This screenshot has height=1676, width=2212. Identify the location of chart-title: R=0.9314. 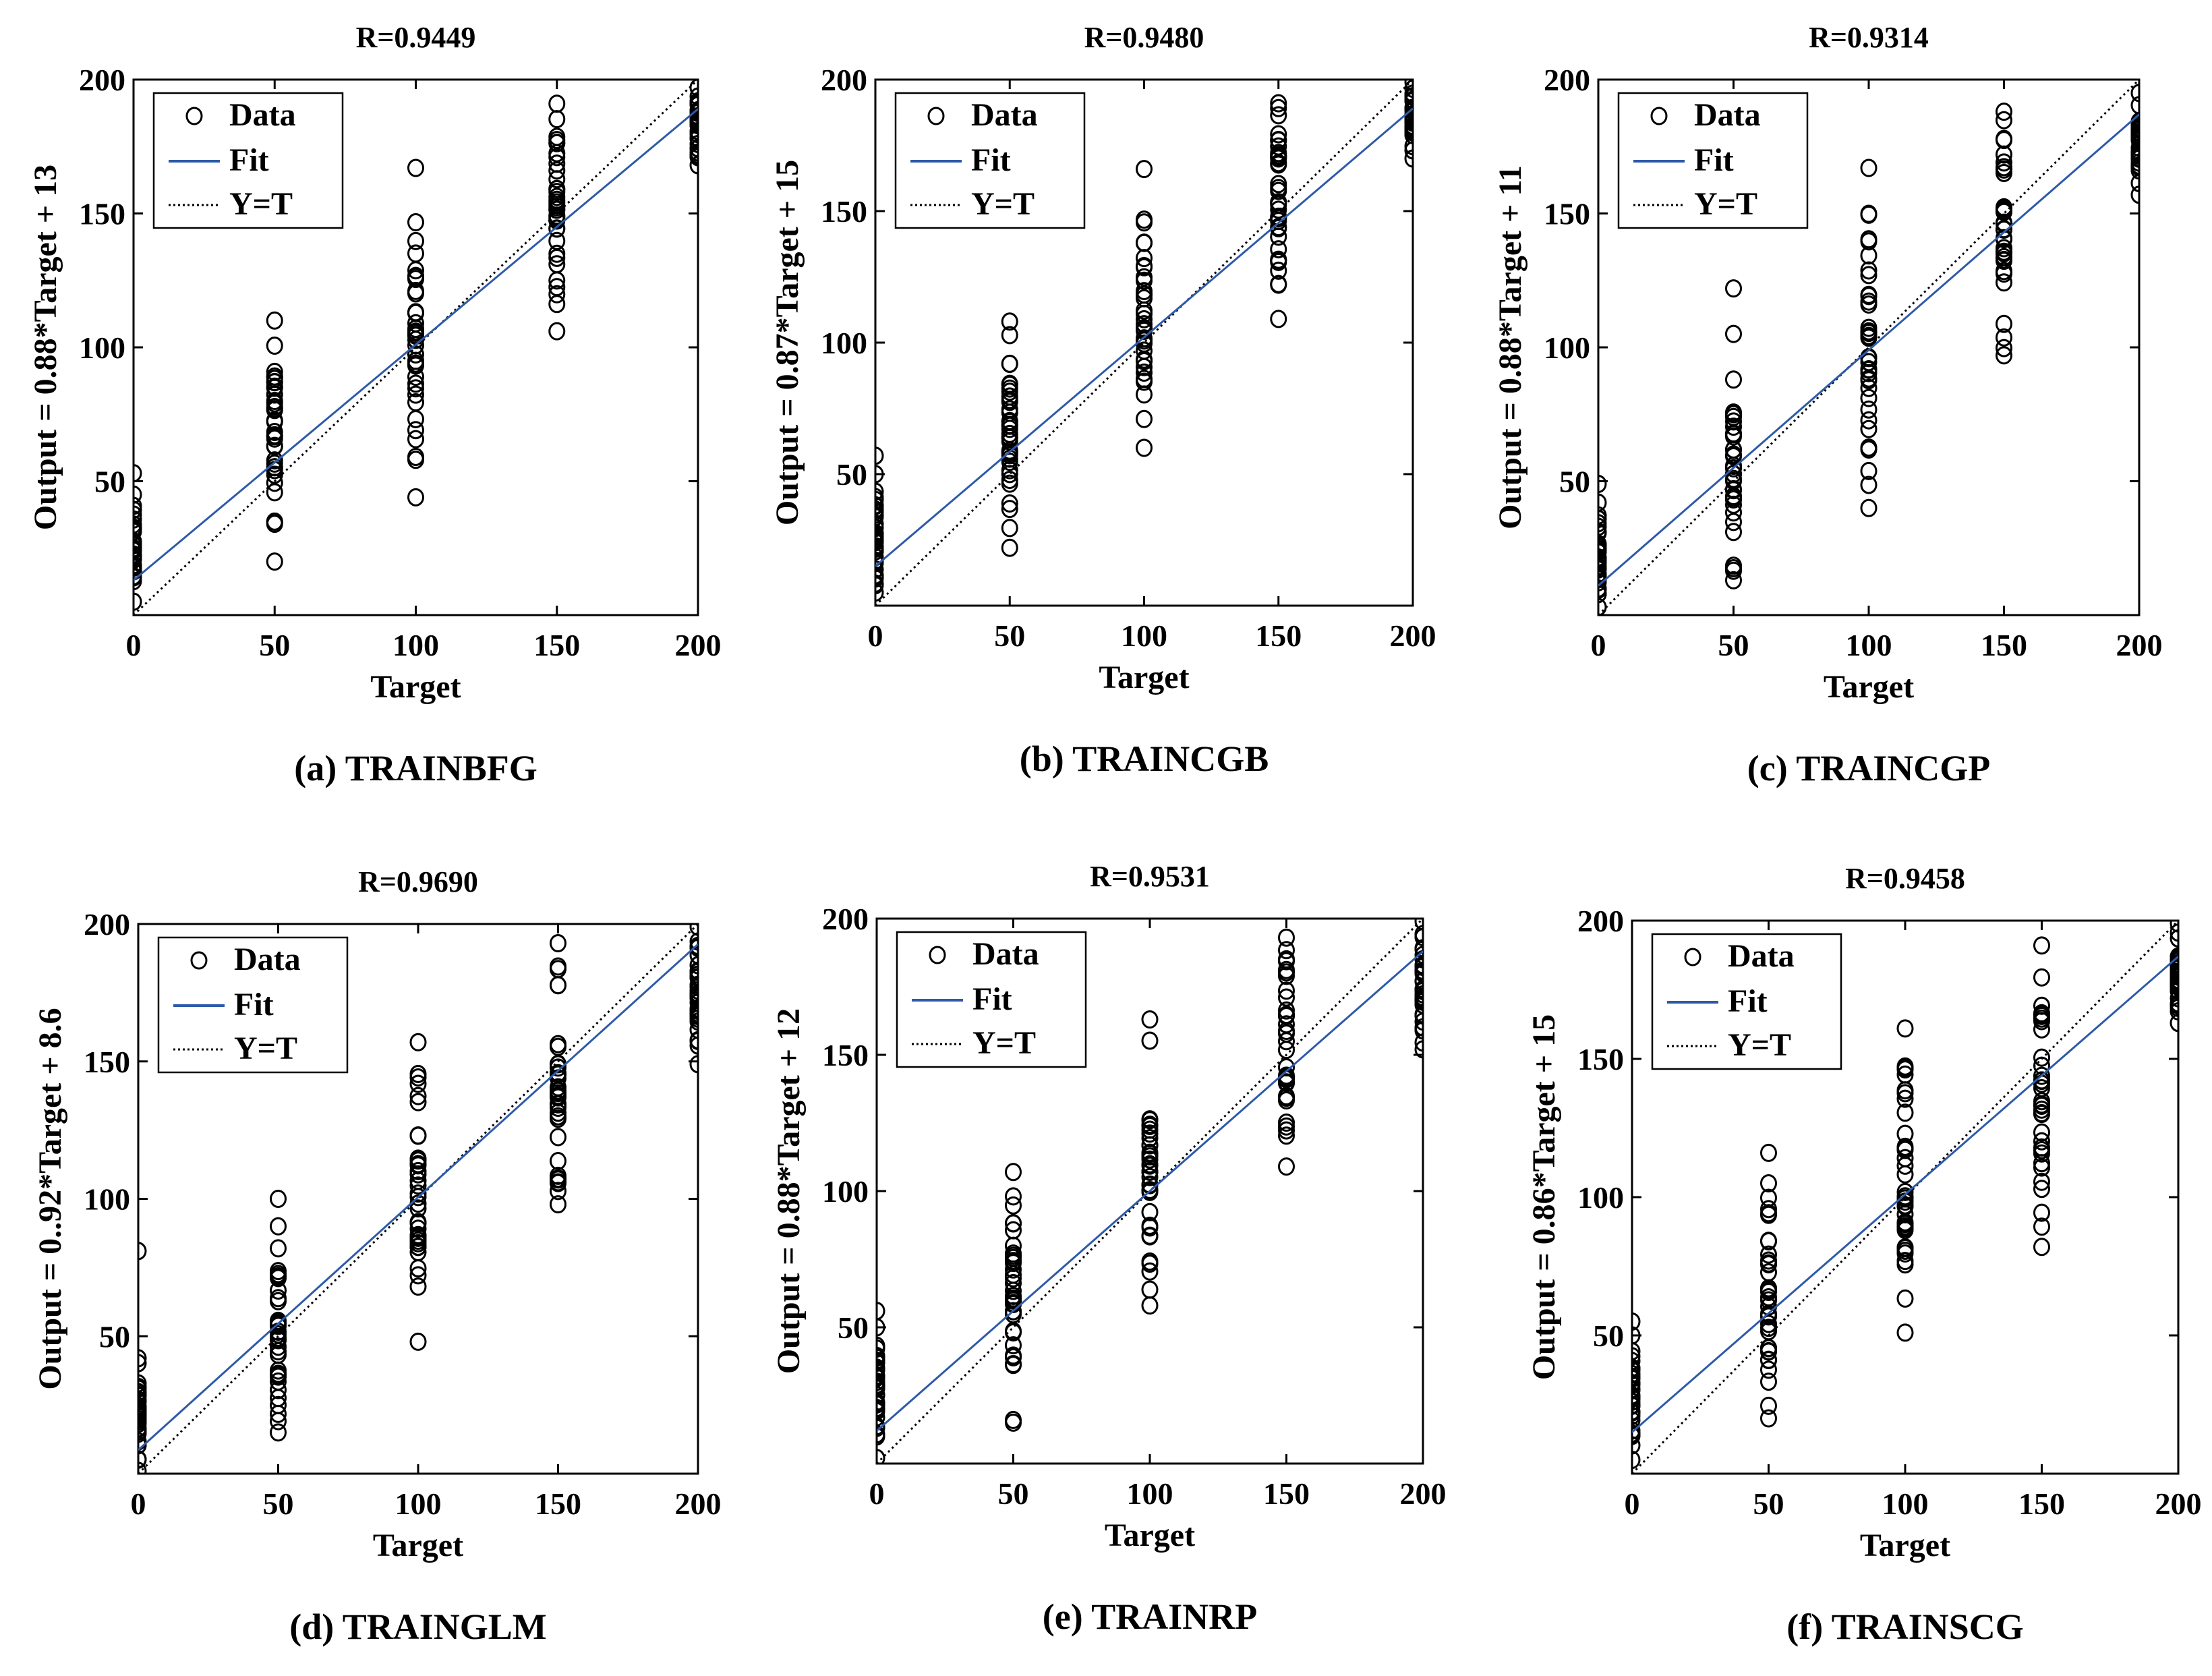
(1869, 37).